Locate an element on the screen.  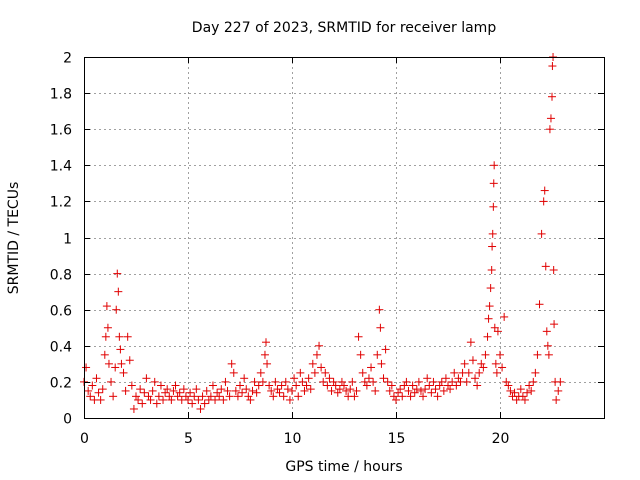
y-tick-label: 0.6 is located at coordinates (61, 312).